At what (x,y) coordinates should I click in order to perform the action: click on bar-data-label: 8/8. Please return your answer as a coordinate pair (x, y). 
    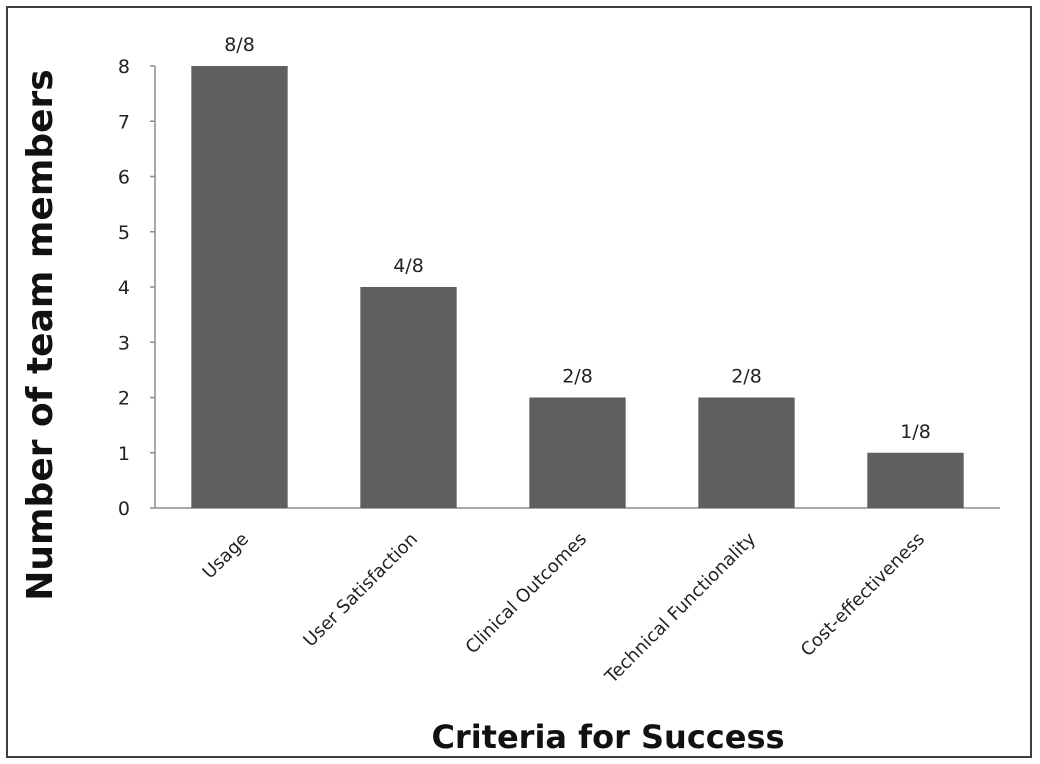
    Looking at the image, I should click on (239, 45).